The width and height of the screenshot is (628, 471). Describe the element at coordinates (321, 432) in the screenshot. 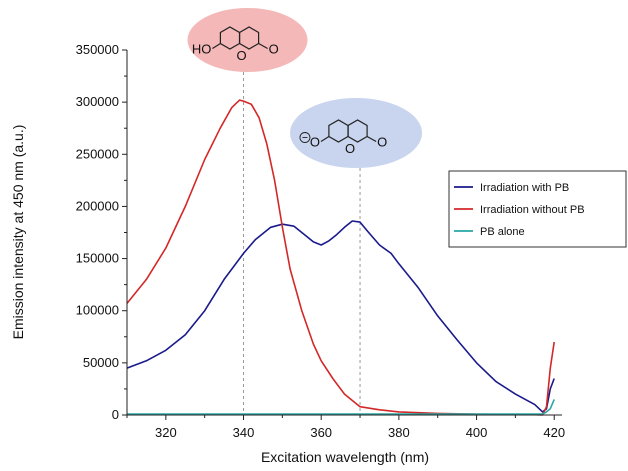

I see `x-tick-label: 360` at that location.